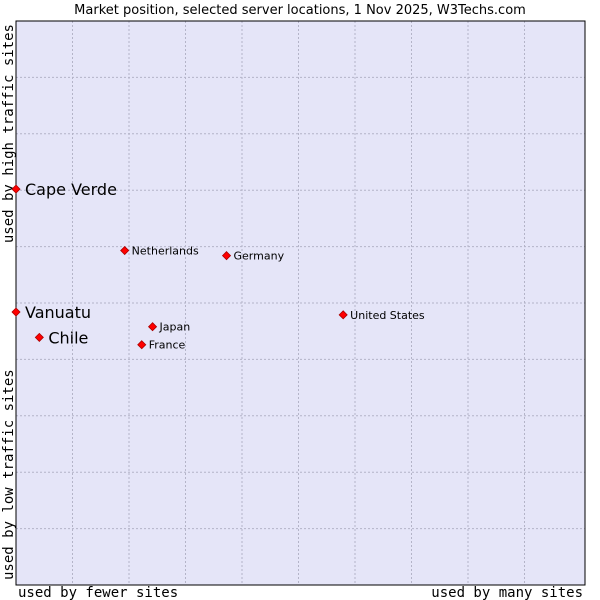 The height and width of the screenshot is (600, 600). I want to click on data-point: Netherlands, so click(159, 251).